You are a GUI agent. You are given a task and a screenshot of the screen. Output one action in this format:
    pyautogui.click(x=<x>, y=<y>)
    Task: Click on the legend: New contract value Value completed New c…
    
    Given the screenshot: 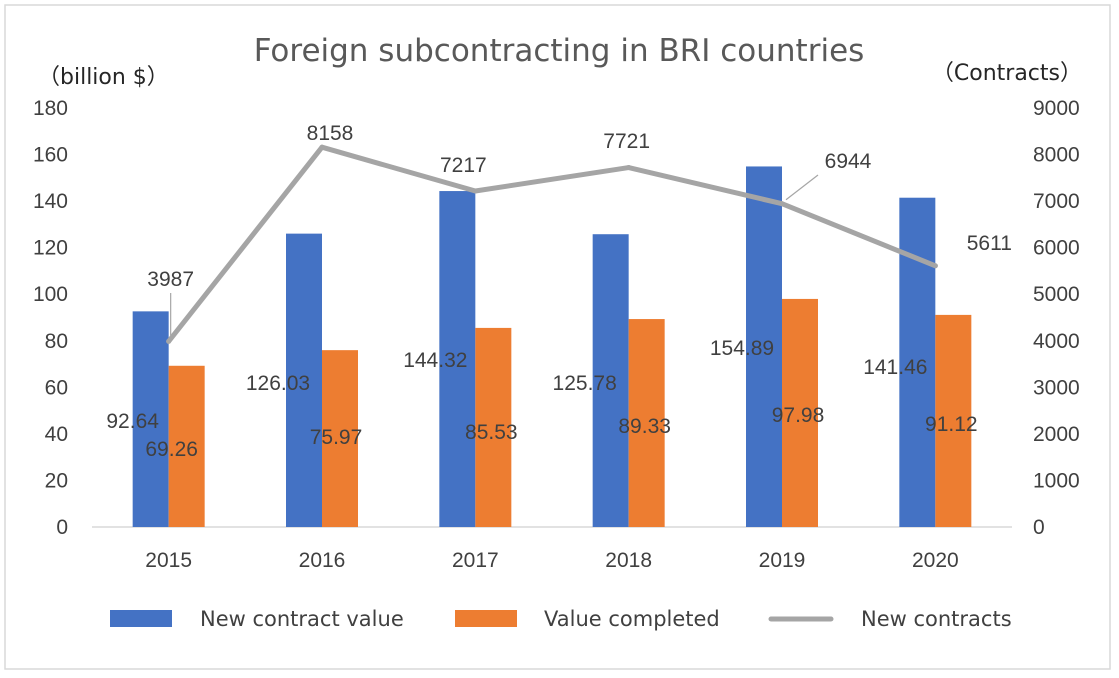 What is the action you would take?
    pyautogui.click(x=561, y=619)
    